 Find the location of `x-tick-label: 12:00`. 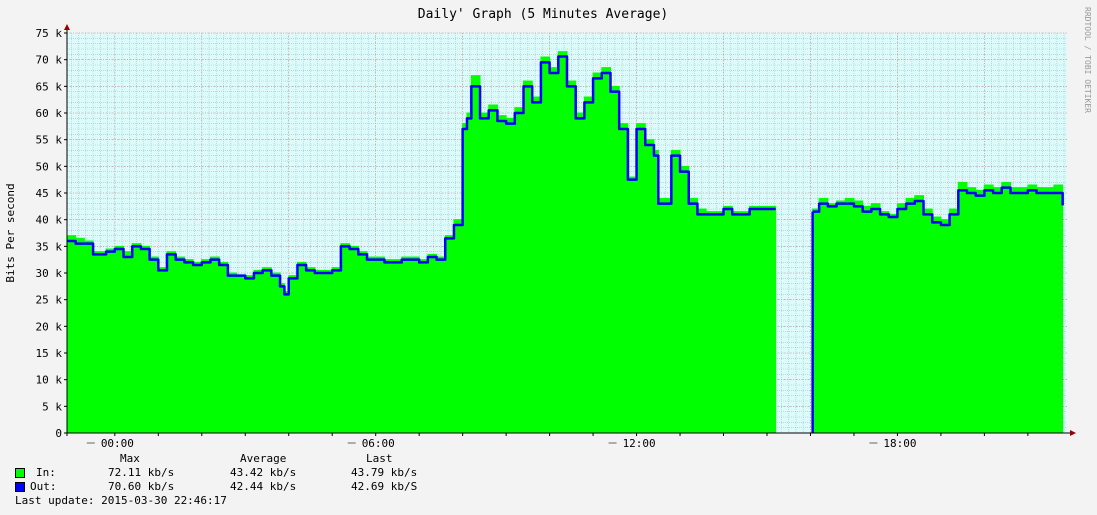

x-tick-label: 12:00 is located at coordinates (639, 443).